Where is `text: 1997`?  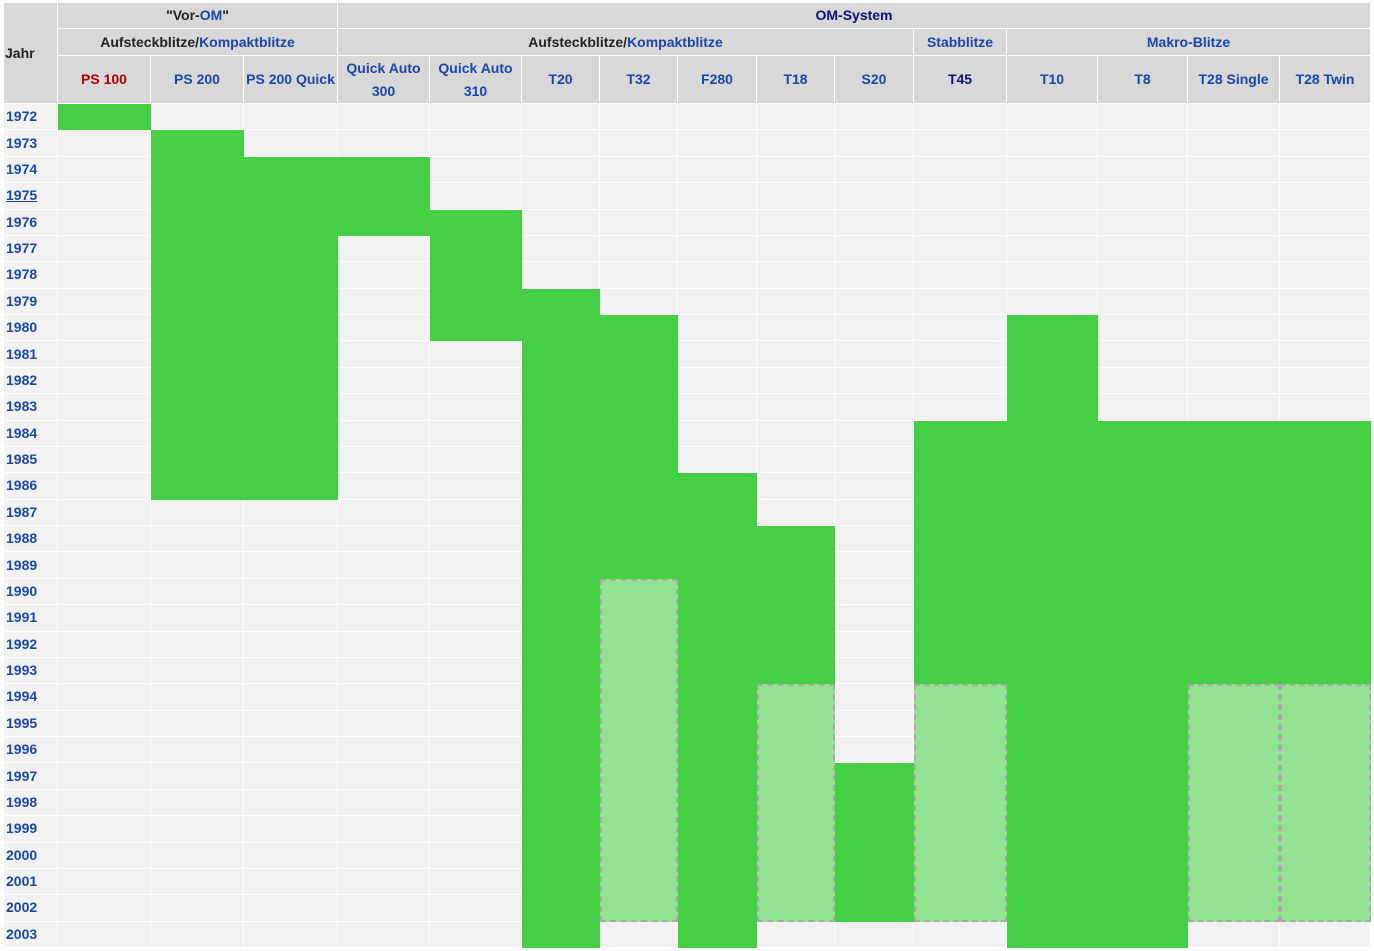 text: 1997 is located at coordinates (22, 775).